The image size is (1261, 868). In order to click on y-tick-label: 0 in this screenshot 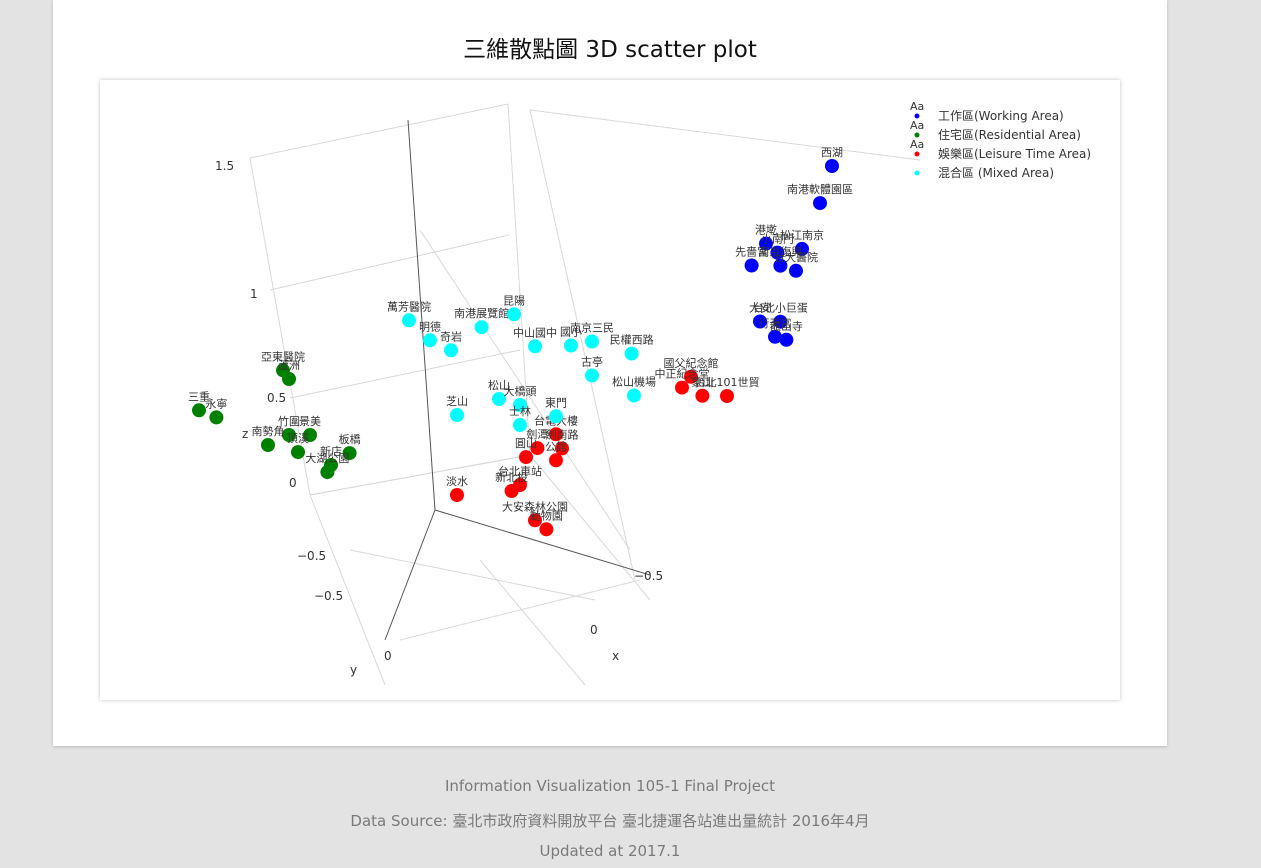, I will do `click(388, 656)`.